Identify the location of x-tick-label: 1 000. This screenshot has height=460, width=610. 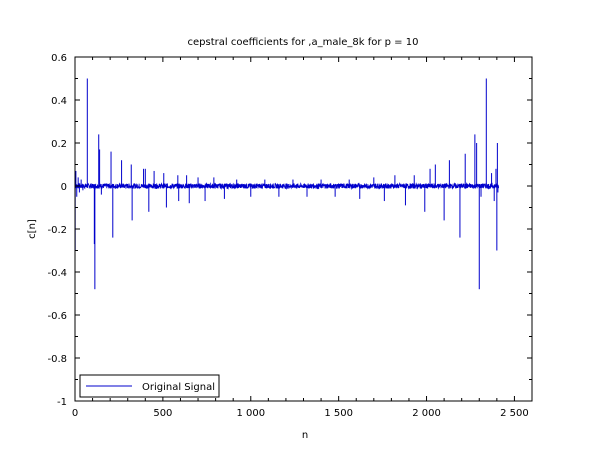
(250, 413).